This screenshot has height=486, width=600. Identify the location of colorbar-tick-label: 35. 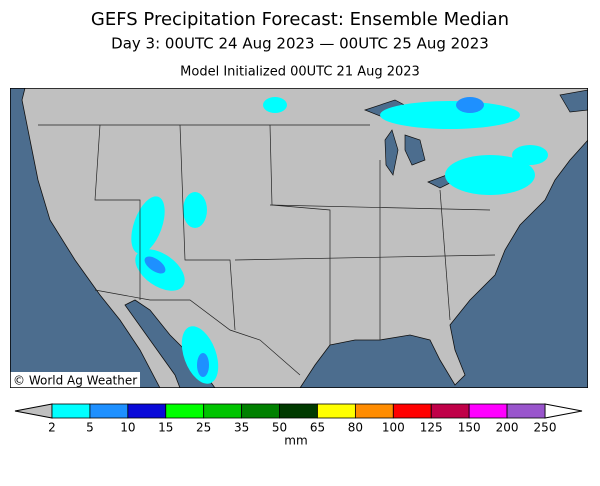
(241, 428).